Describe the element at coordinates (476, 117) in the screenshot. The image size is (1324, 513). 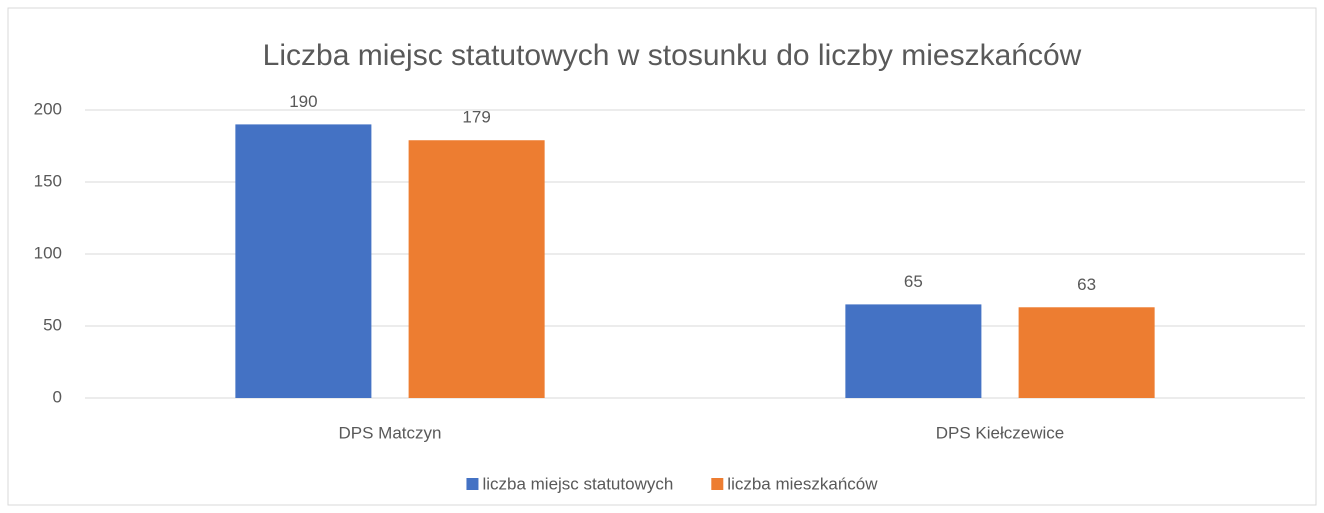
I see `data-label: 179` at that location.